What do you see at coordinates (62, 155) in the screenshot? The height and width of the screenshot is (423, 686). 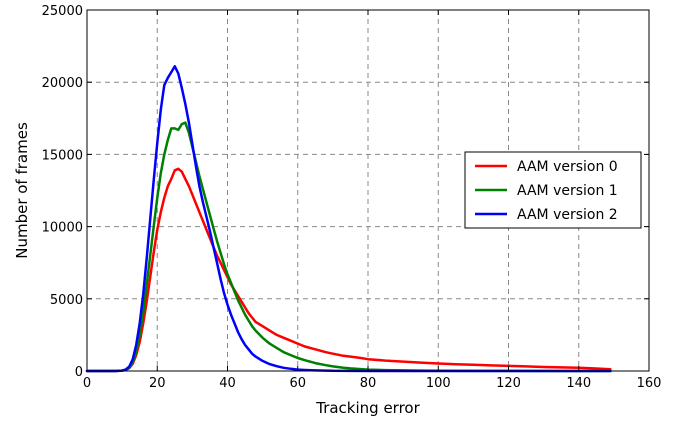 I see `y-tick-label: 15000` at bounding box center [62, 155].